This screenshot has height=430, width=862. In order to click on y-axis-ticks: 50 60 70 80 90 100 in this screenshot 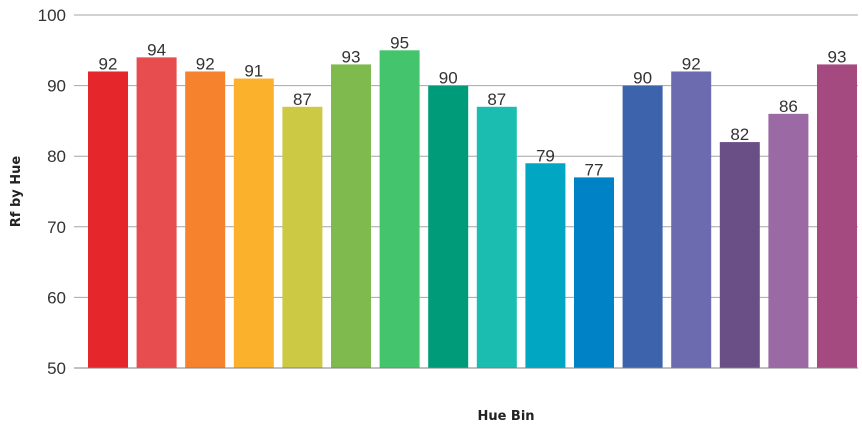, I will do `click(52, 192)`.